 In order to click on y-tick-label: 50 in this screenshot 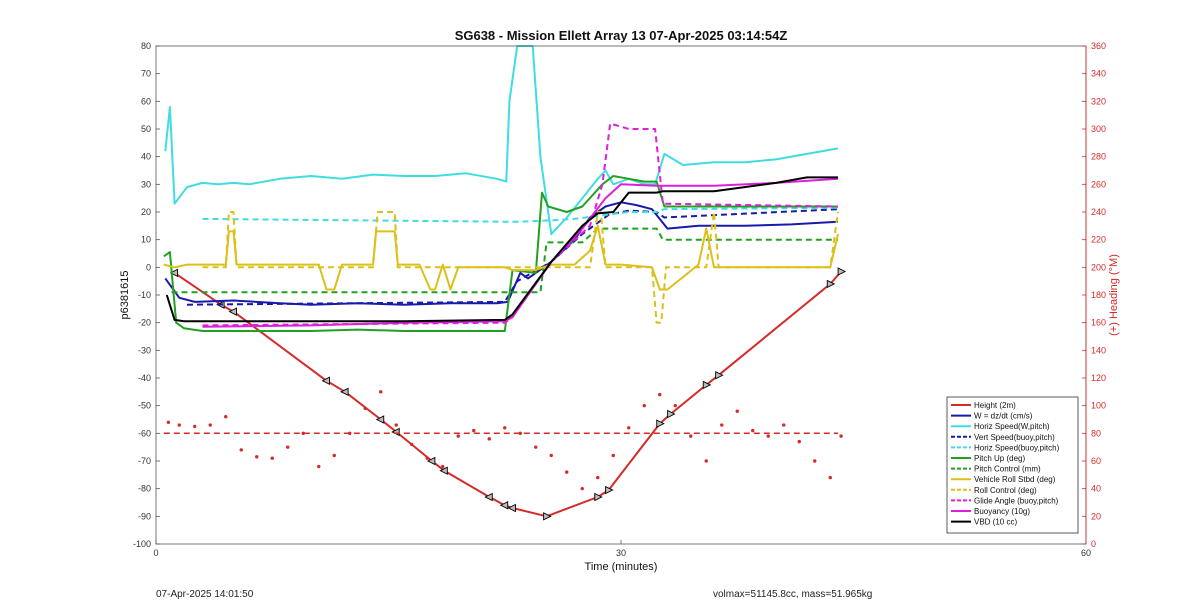, I will do `click(146, 129)`.